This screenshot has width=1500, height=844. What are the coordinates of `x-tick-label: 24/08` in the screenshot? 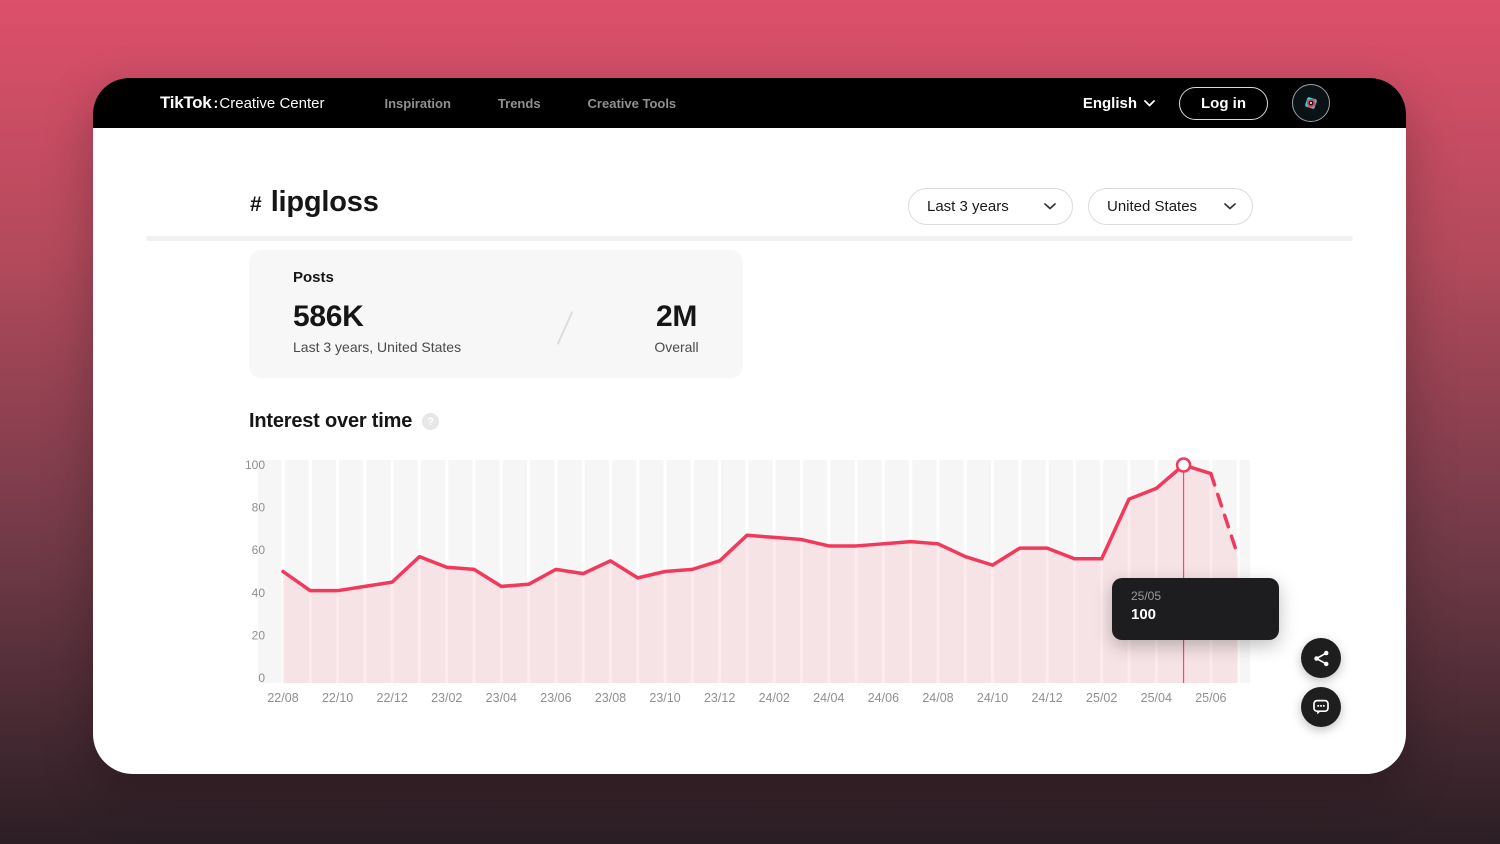 It's located at (937, 698).